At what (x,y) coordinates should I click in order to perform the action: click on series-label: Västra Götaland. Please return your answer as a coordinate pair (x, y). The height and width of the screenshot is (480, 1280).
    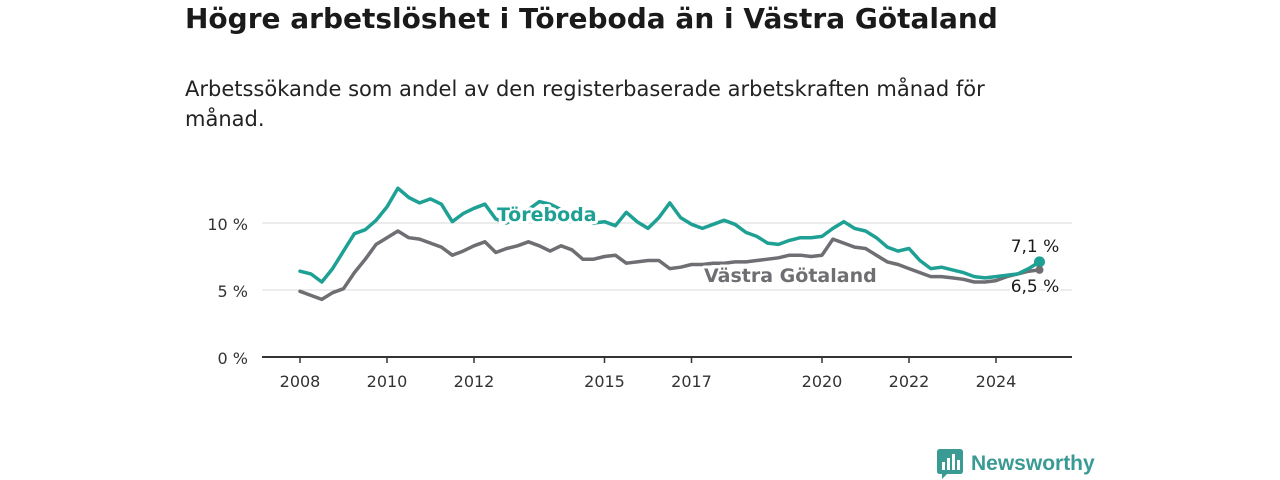
    Looking at the image, I should click on (790, 276).